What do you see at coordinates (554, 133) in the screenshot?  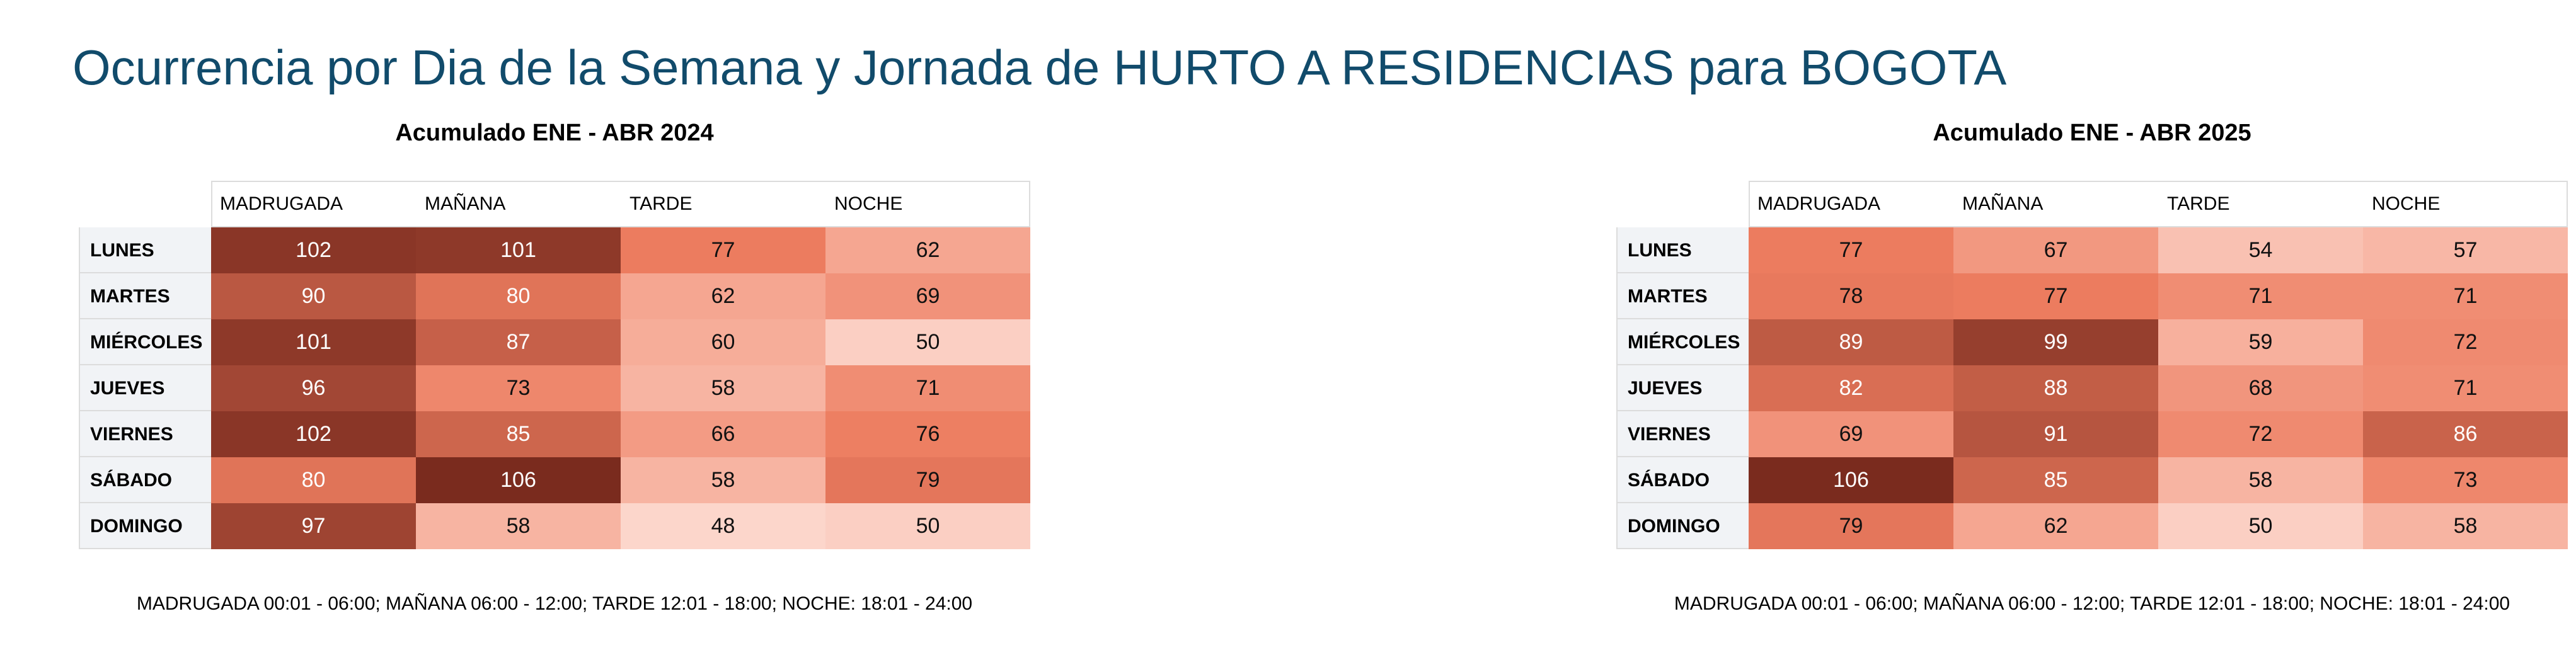 I see `heatmap-title: Acumulado ENE - ABR 2024` at bounding box center [554, 133].